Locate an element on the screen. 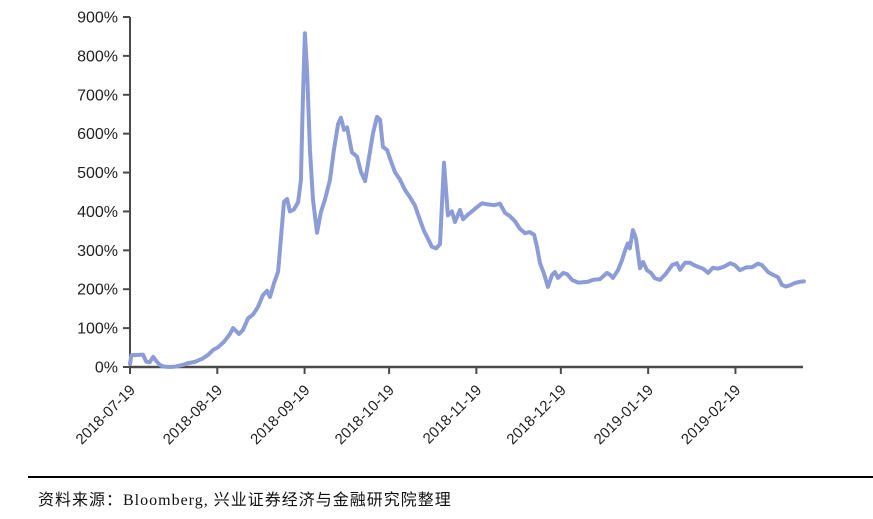  y-tick-label: 400% is located at coordinates (97, 212).